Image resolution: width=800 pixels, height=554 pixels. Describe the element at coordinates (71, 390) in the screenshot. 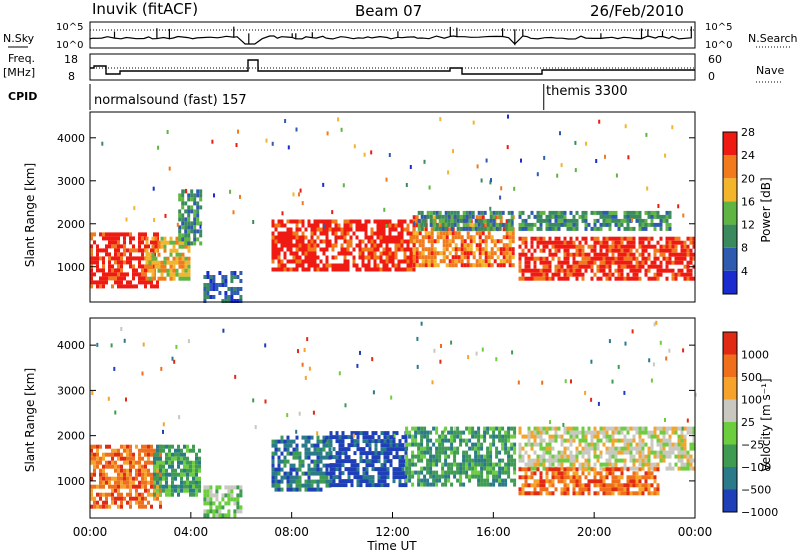

I see `y-tick-label: 3000` at that location.